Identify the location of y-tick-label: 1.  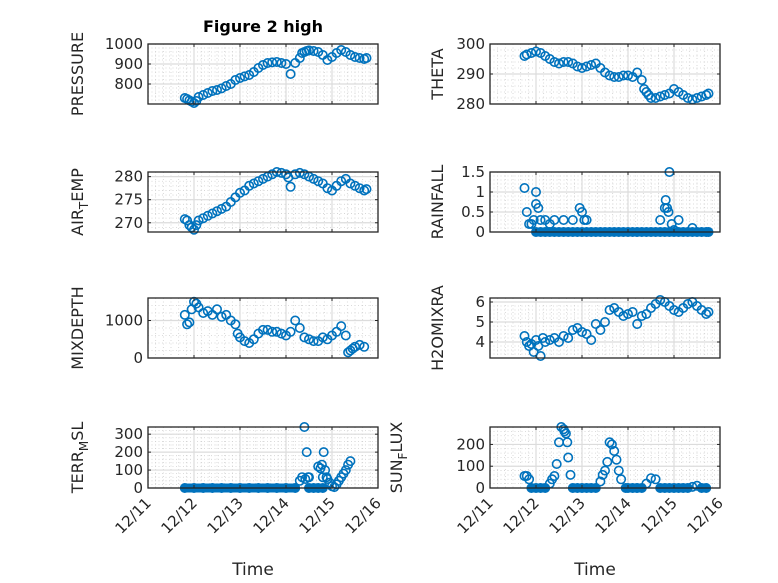
(480, 192).